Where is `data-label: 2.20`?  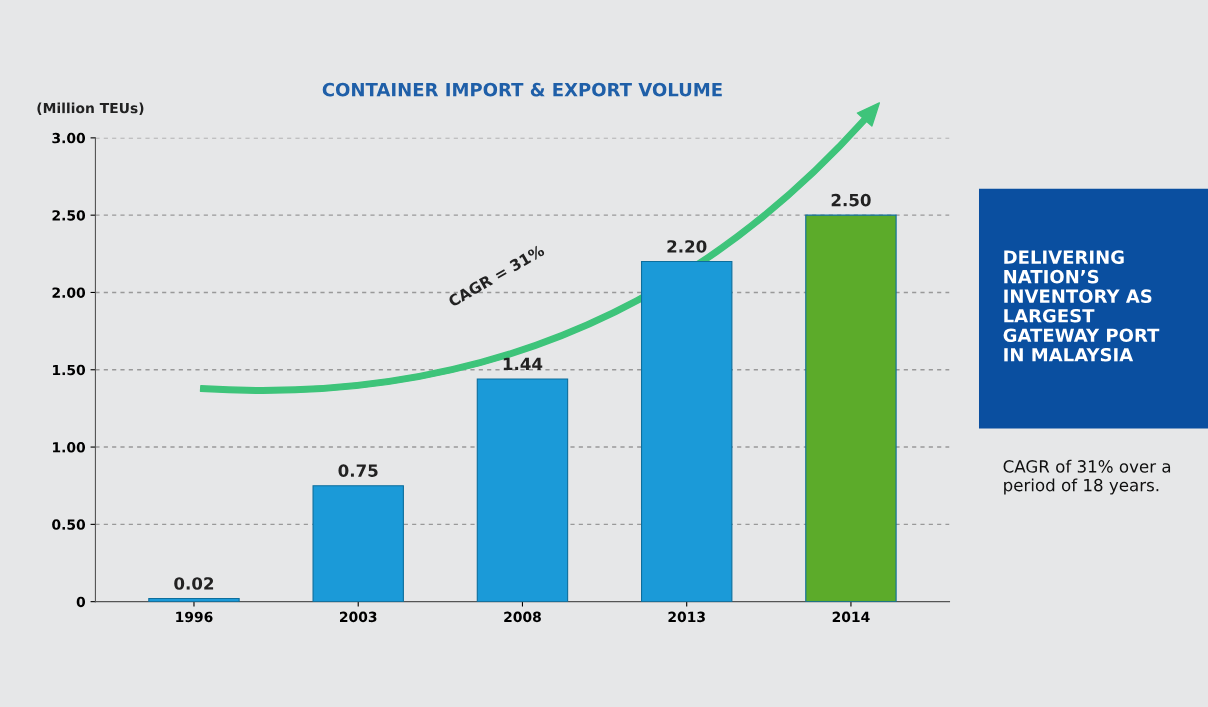
data-label: 2.20 is located at coordinates (687, 246).